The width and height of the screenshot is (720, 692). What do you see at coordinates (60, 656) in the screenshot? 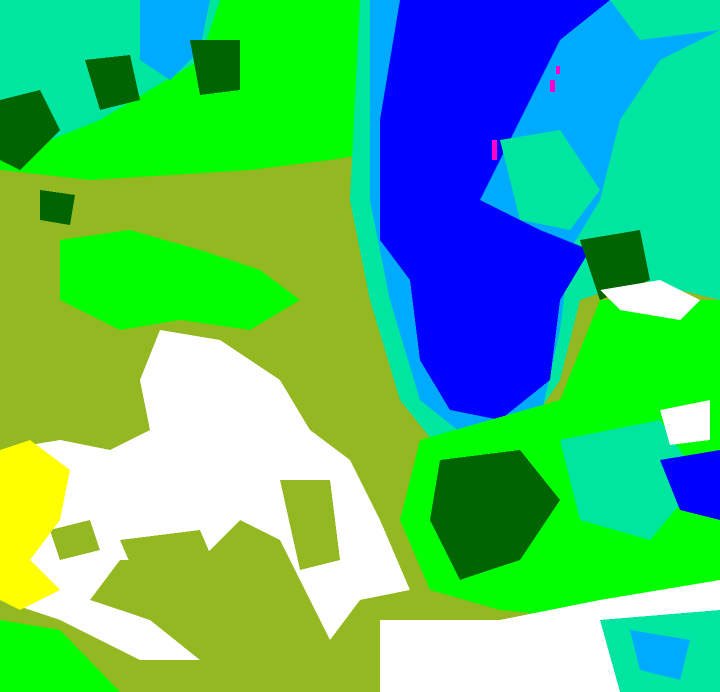
I see `region-bottom-green` at bounding box center [60, 656].